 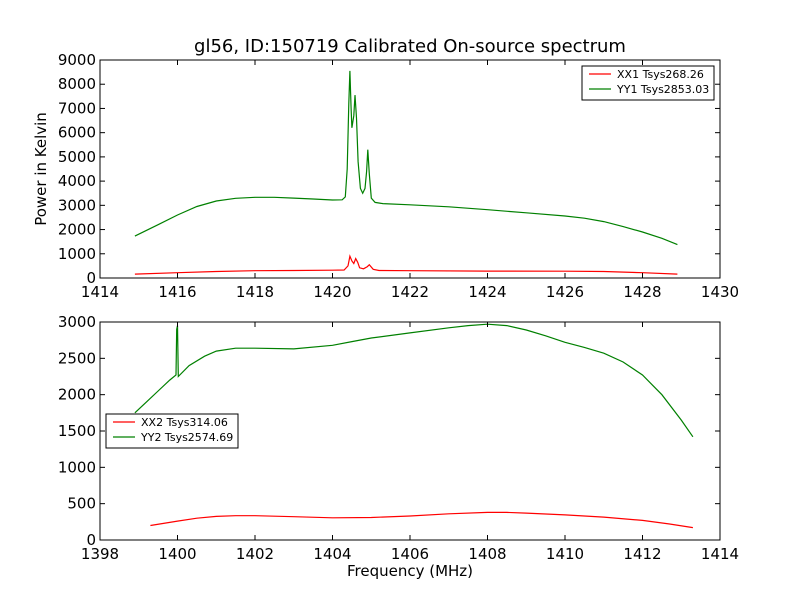 What do you see at coordinates (642, 554) in the screenshot?
I see `x-tick-label: 1412` at bounding box center [642, 554].